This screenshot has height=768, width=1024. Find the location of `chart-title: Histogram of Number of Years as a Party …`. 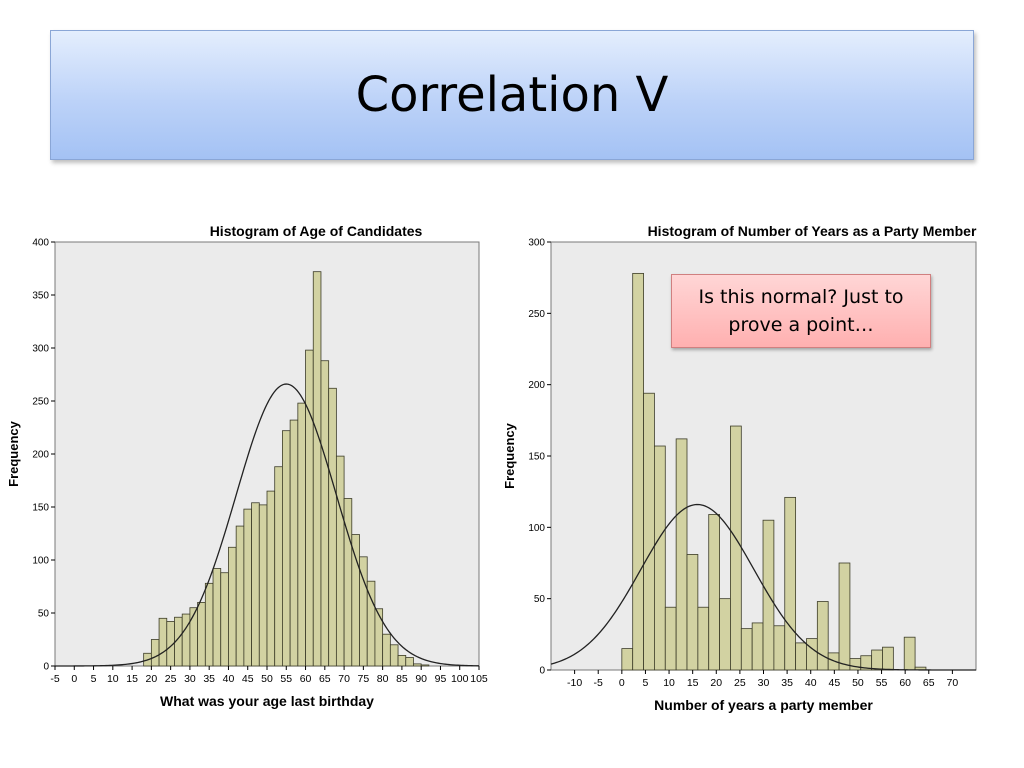

chart-title: Histogram of Number of Years as a Party … is located at coordinates (812, 231).